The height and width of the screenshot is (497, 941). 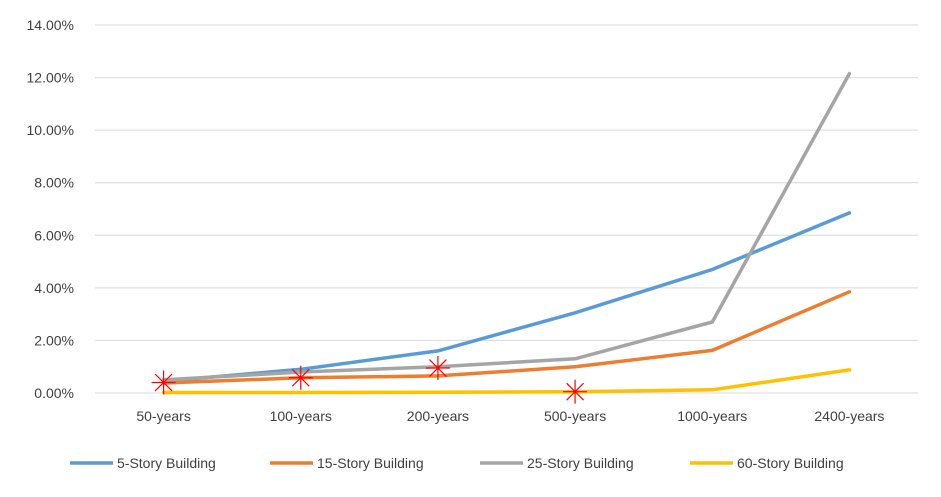 What do you see at coordinates (301, 416) in the screenshot?
I see `x-tick-label: 100-years` at bounding box center [301, 416].